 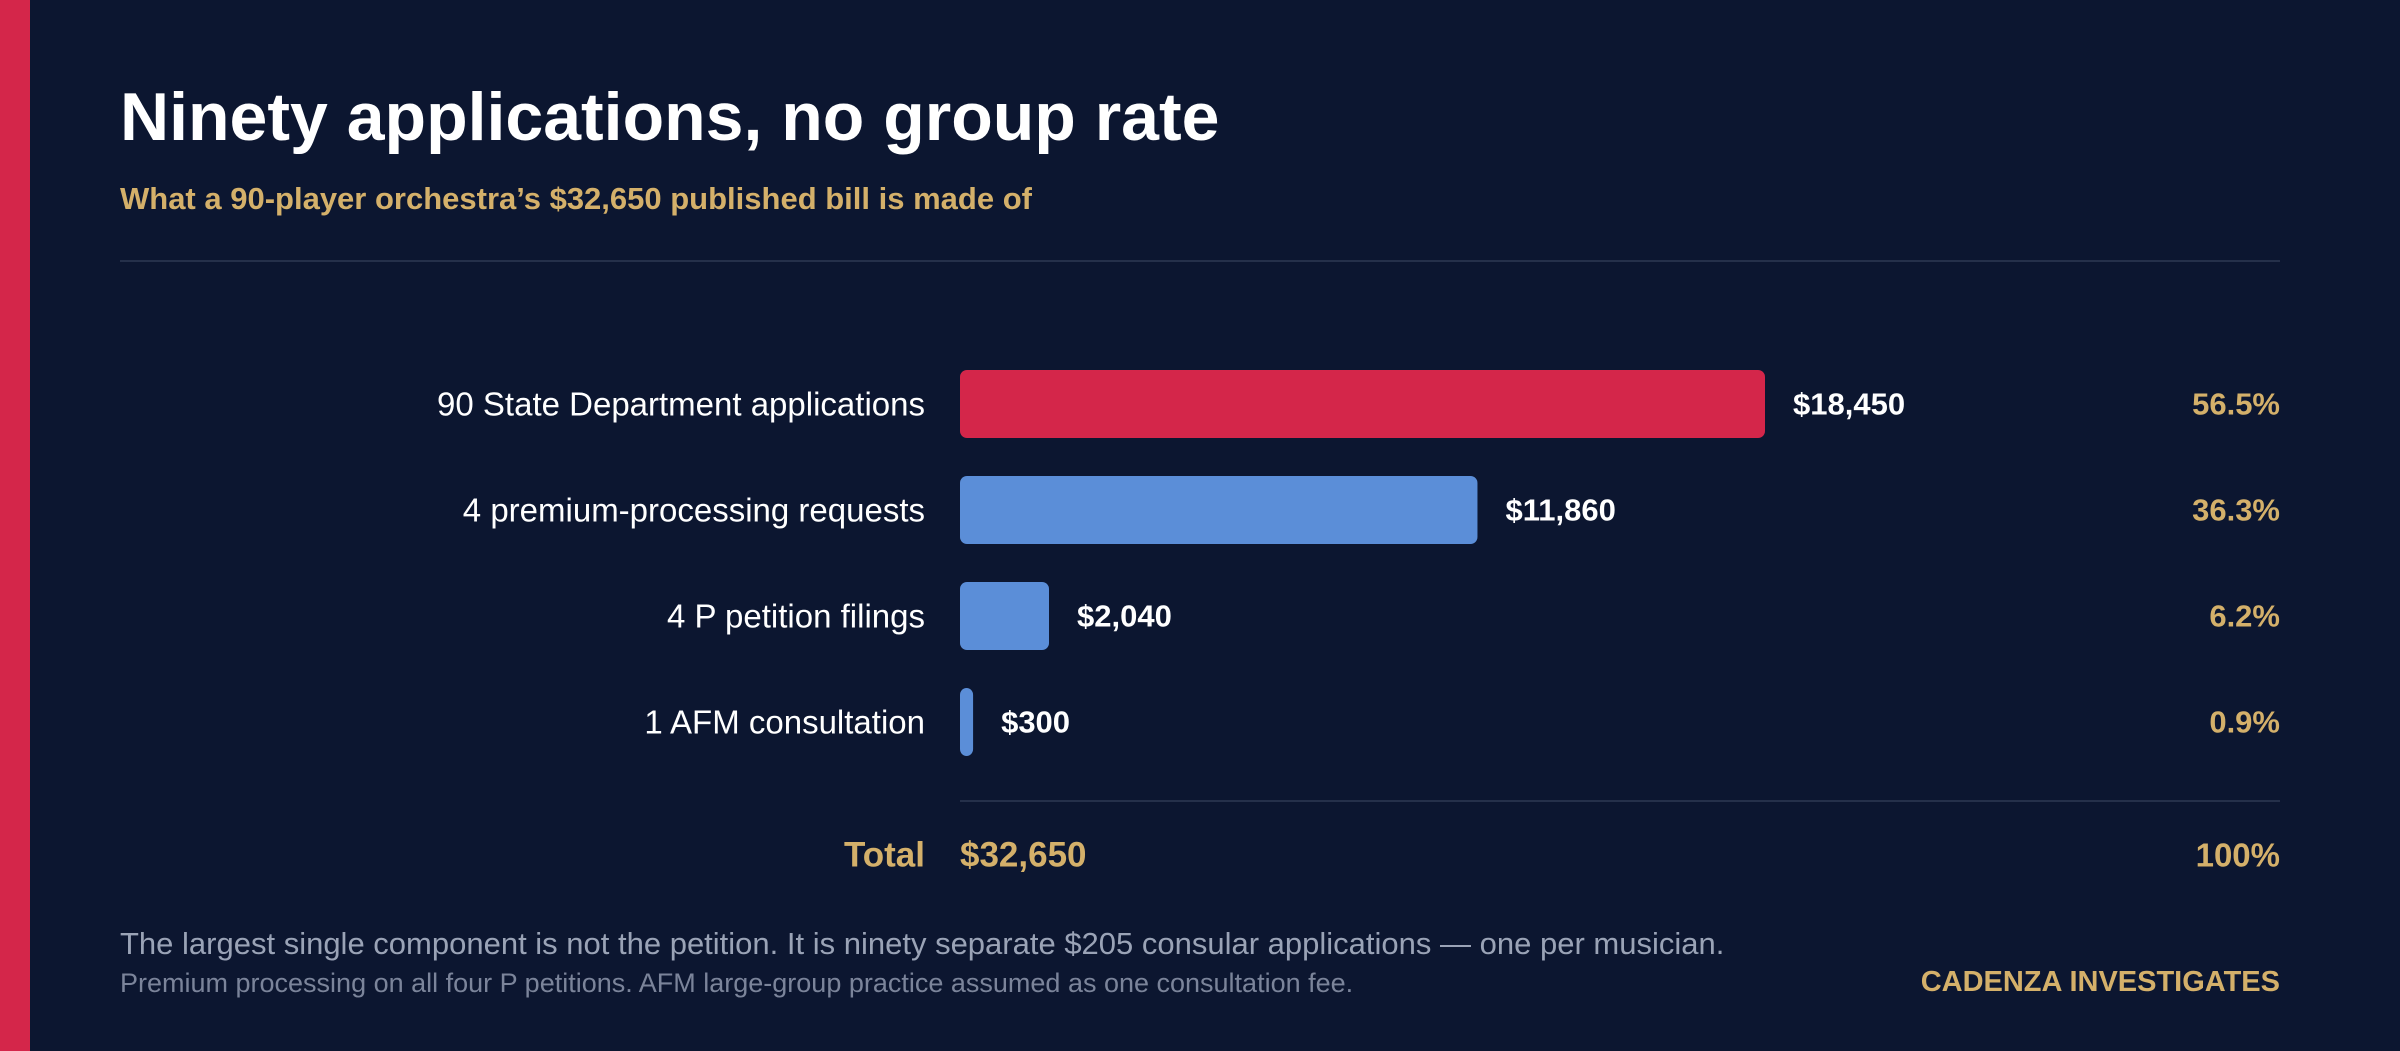 What do you see at coordinates (884, 855) in the screenshot?
I see `total-label: Total` at bounding box center [884, 855].